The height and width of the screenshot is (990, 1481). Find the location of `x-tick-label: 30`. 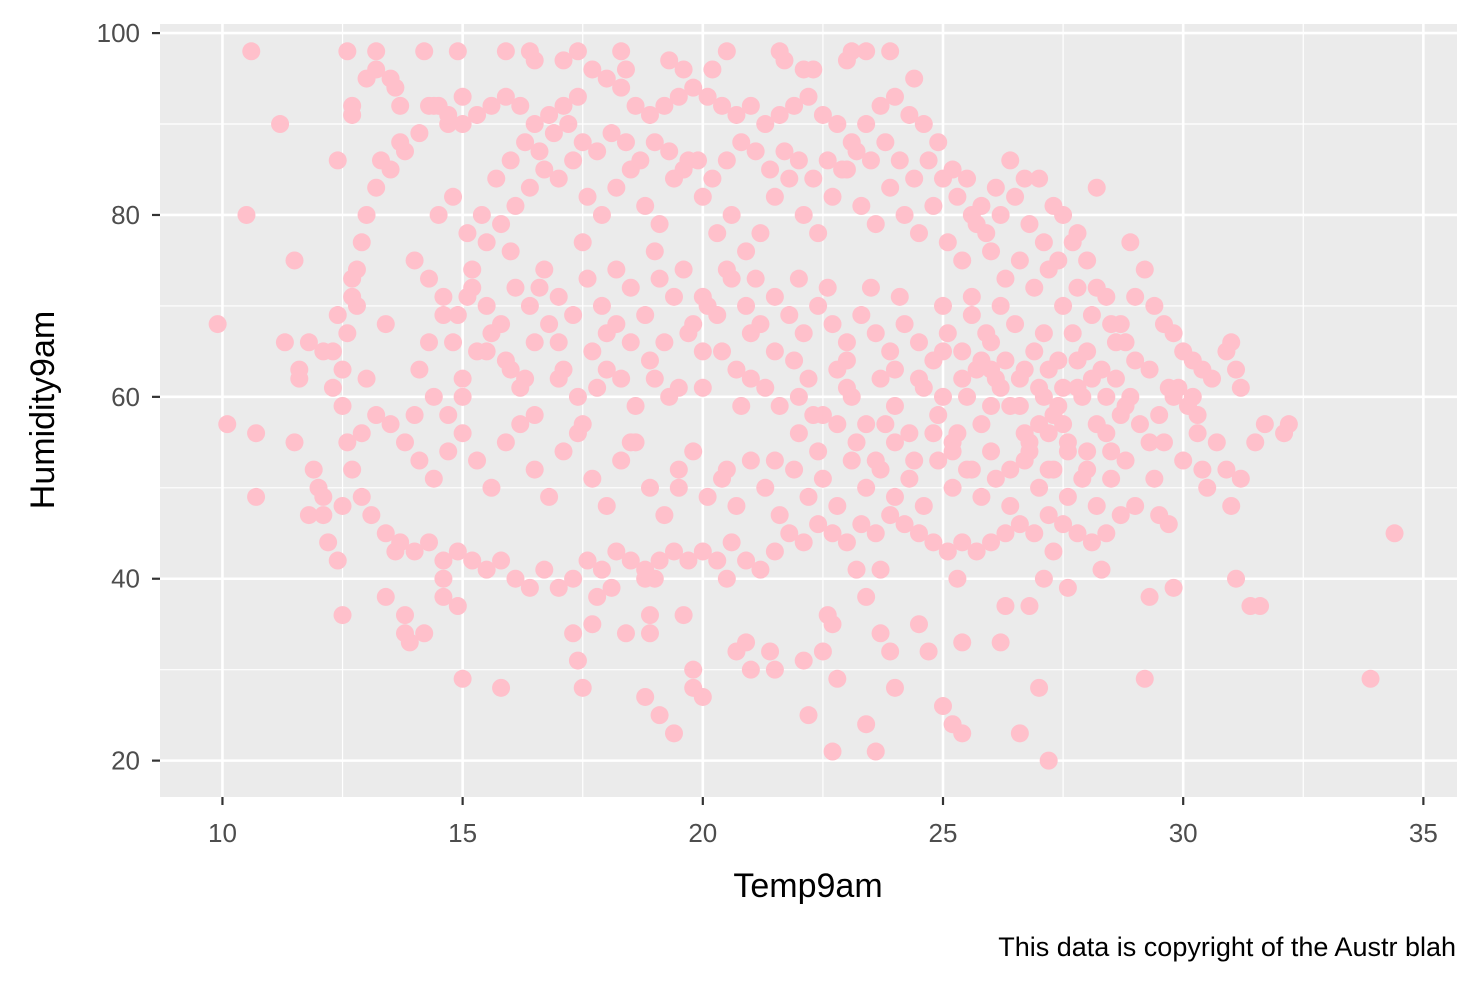

x-tick-label: 30 is located at coordinates (1183, 833).